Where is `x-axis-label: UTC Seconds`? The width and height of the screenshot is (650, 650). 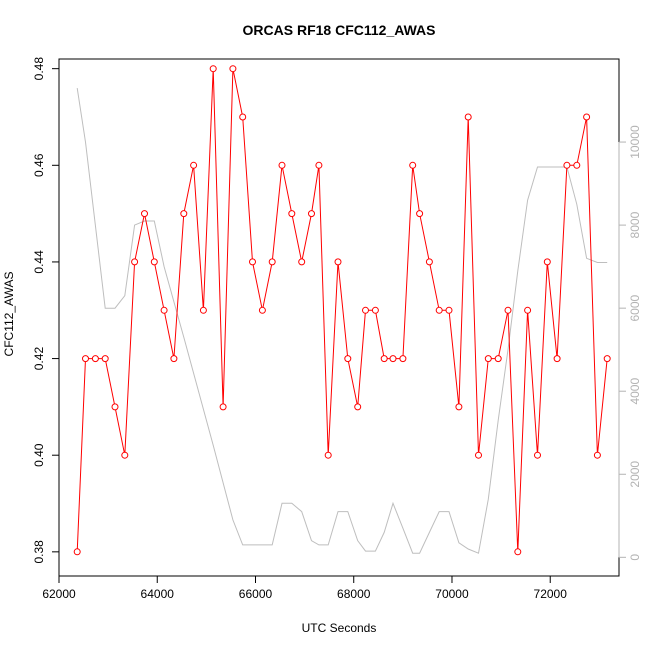 x-axis-label: UTC Seconds is located at coordinates (339, 628).